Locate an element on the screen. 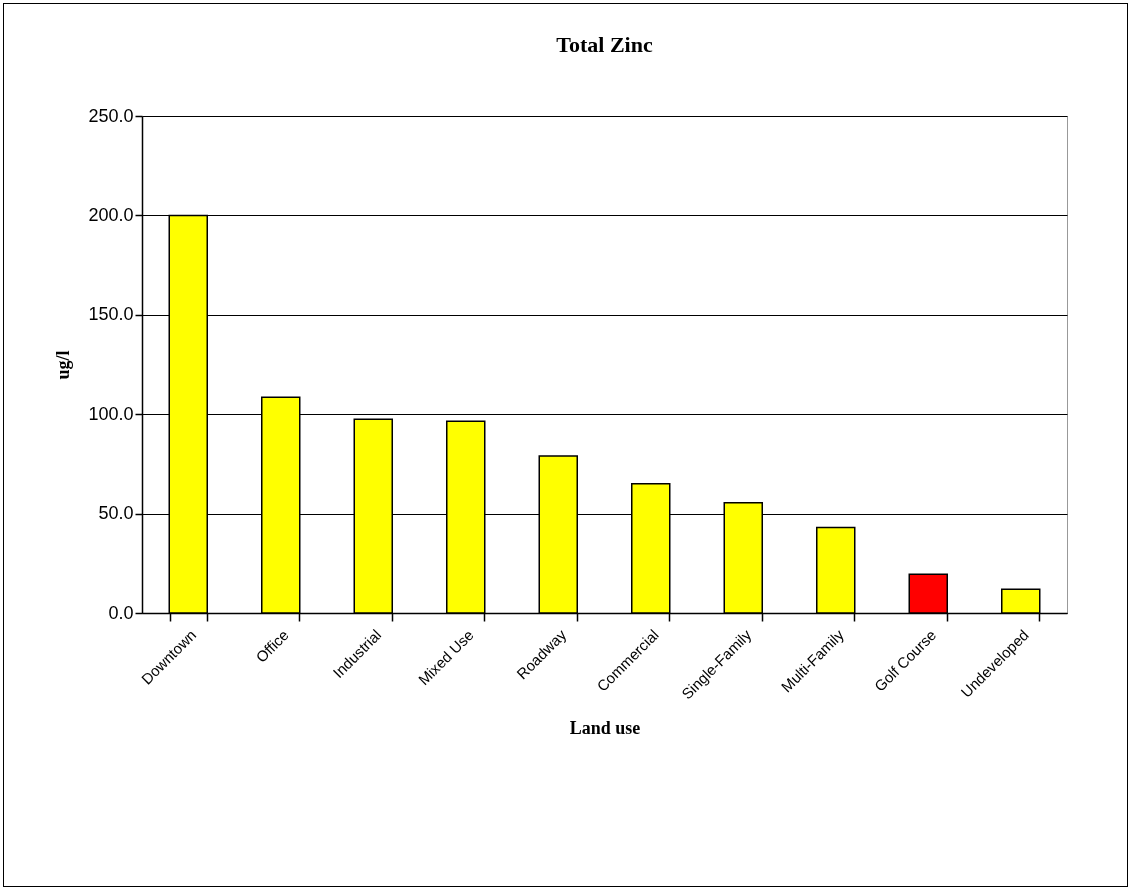  y-tick-label: 100.0 is located at coordinates (111, 413).